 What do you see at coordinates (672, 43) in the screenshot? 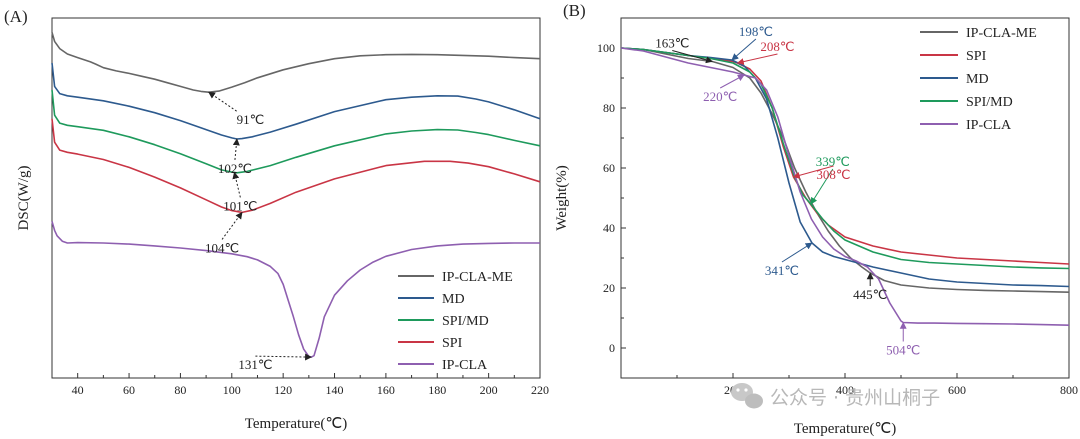
I see `annotation-label: 163℃` at bounding box center [672, 43].